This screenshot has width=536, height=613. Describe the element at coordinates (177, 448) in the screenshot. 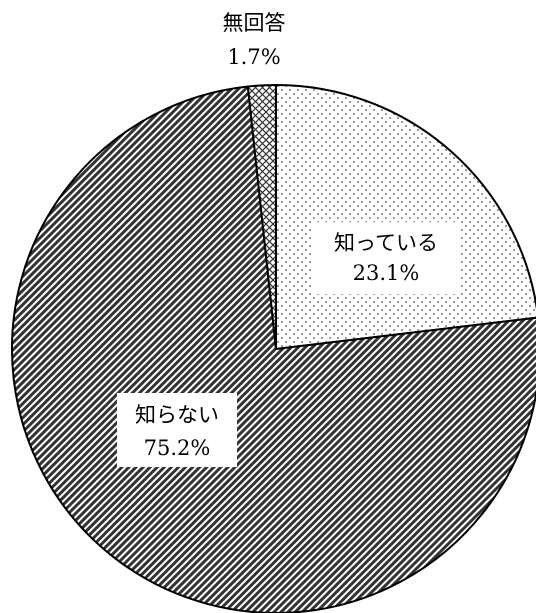

I see `slice-value-label: 75.2%` at that location.